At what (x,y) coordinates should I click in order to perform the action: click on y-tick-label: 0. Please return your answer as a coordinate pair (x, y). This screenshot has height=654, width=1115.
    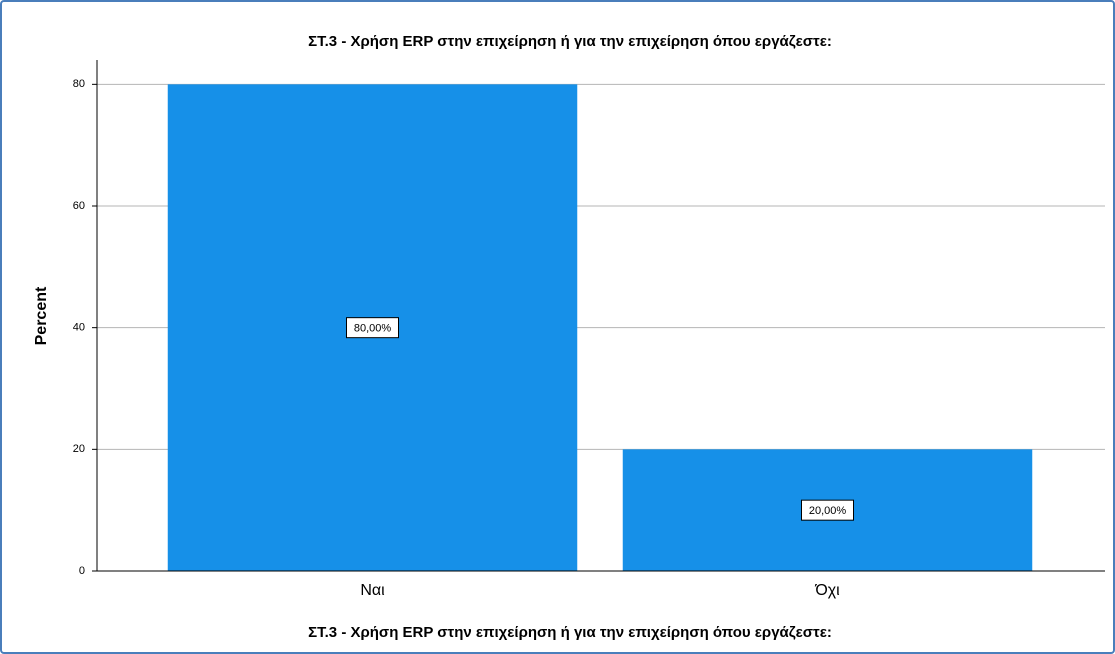
    Looking at the image, I should click on (82, 571).